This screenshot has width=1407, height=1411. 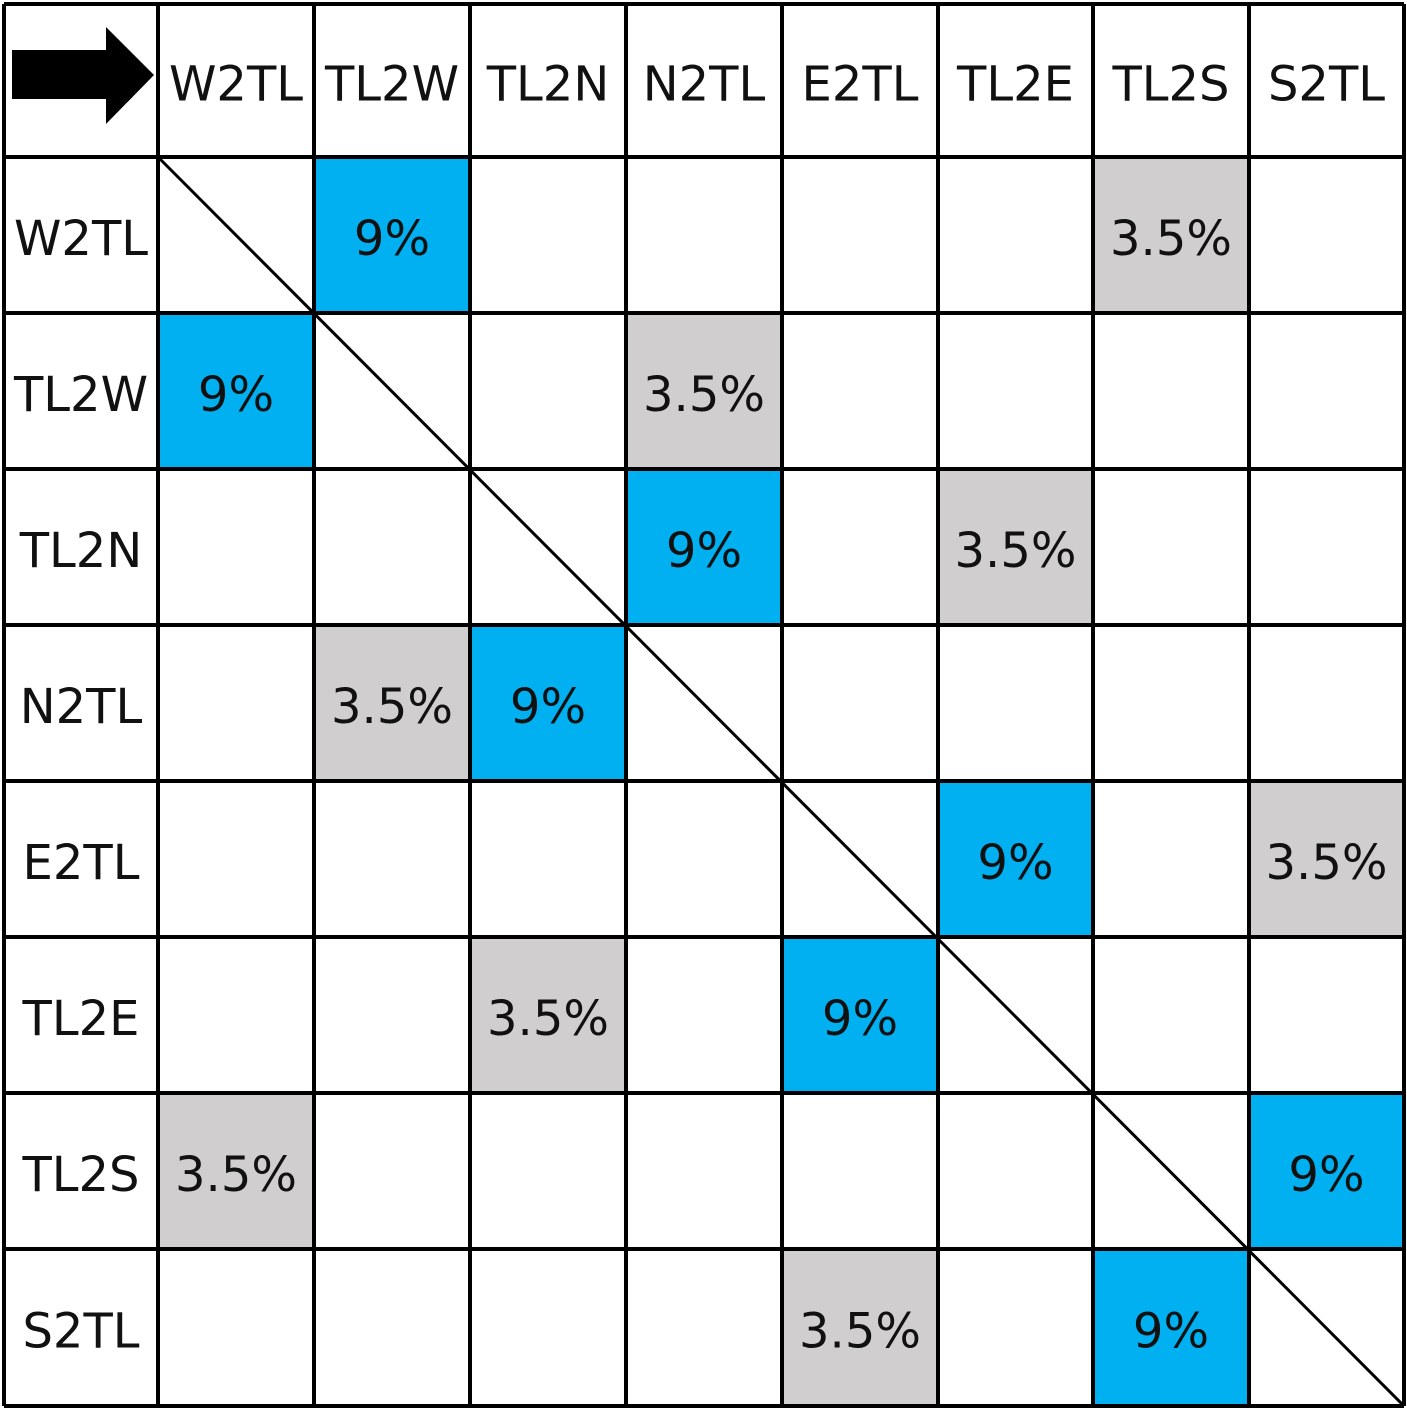 What do you see at coordinates (81, 707) in the screenshot?
I see `row-header: N2TL` at bounding box center [81, 707].